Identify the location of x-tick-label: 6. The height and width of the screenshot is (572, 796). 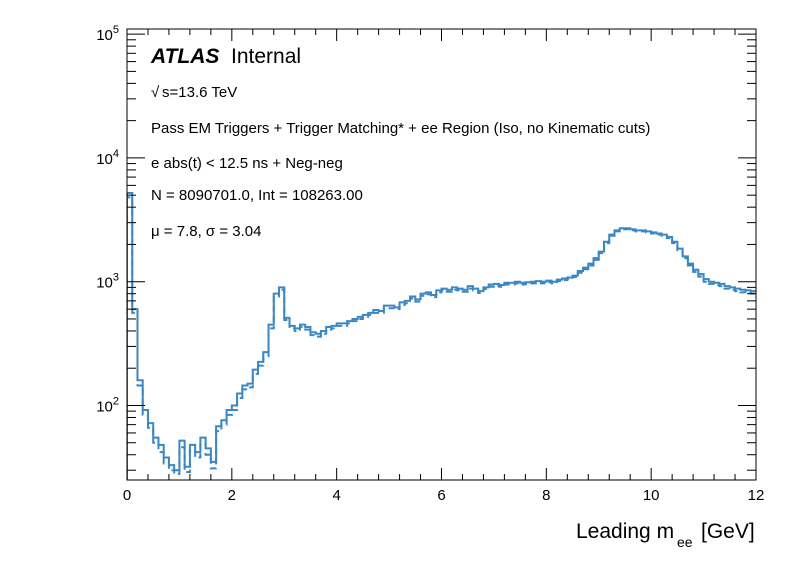
(441, 495).